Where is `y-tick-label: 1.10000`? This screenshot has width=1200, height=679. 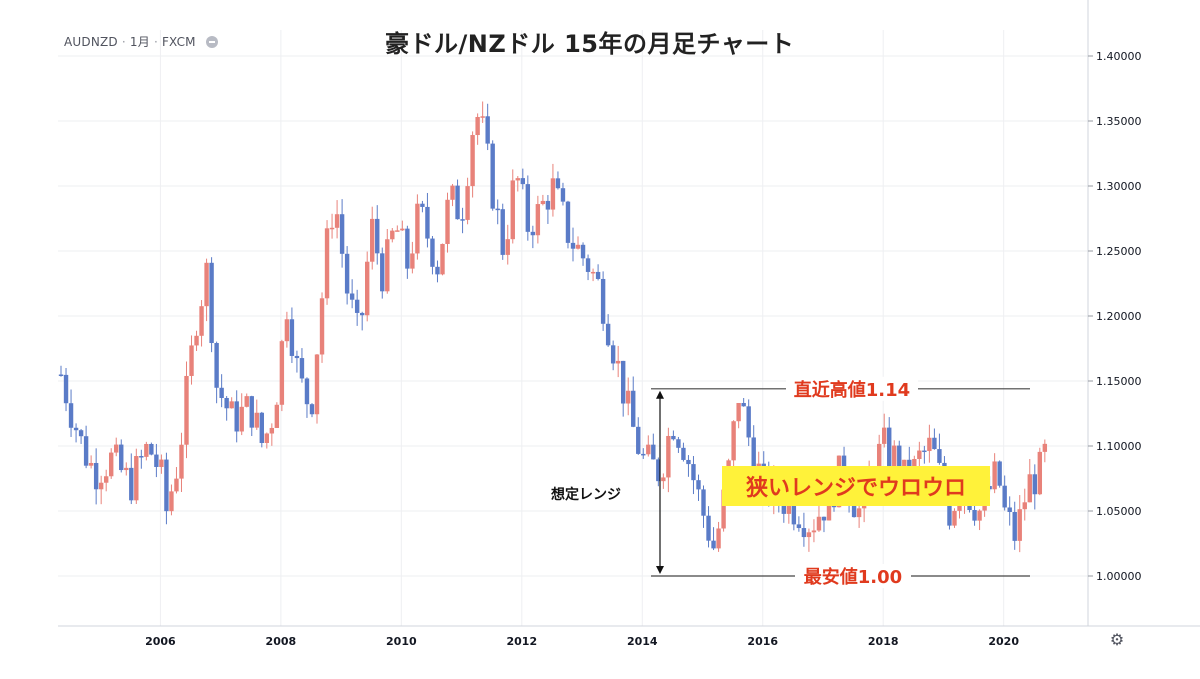 y-tick-label: 1.10000 is located at coordinates (1119, 446).